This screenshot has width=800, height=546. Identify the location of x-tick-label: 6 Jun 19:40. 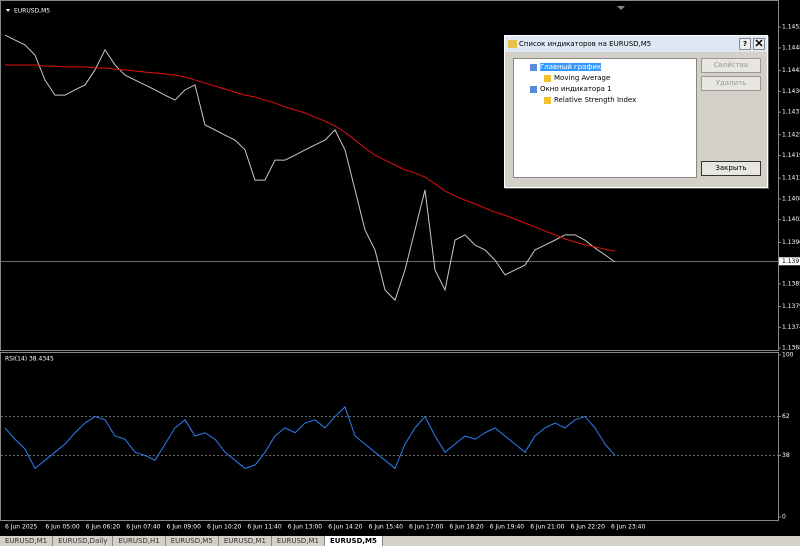
(507, 527).